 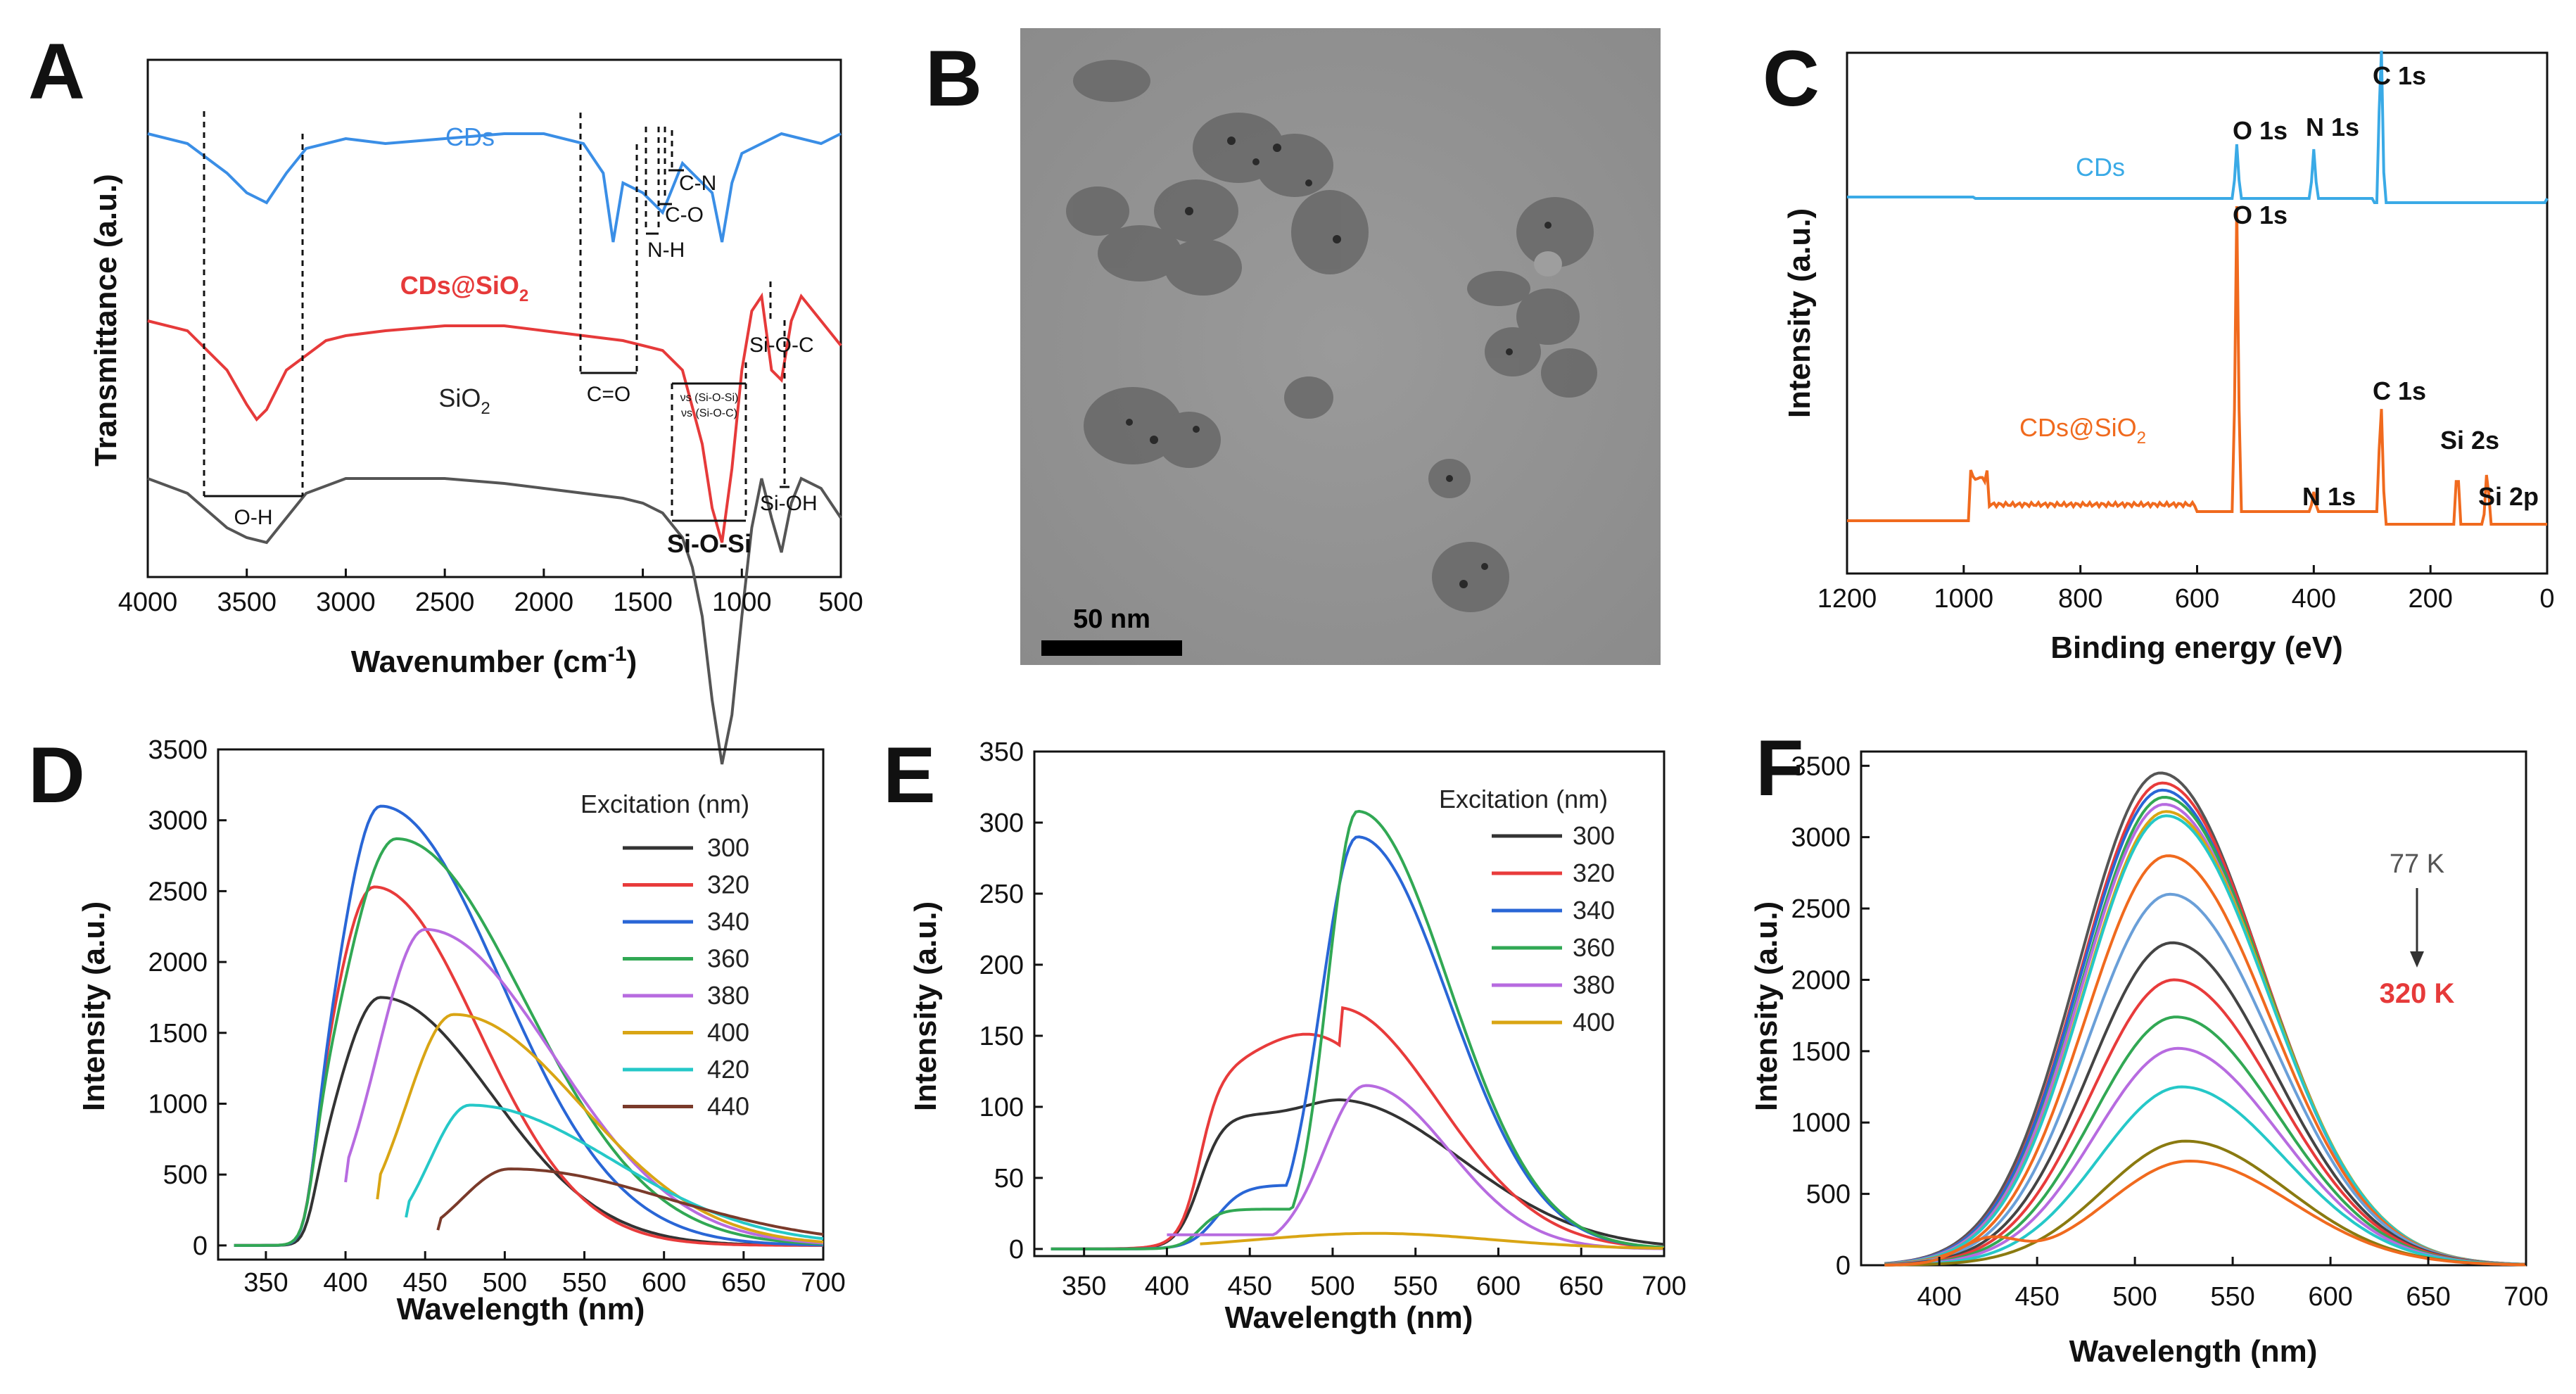 What do you see at coordinates (2082, 430) in the screenshot?
I see `series-label-cds-sio2-c: CDs@SiO2` at bounding box center [2082, 430].